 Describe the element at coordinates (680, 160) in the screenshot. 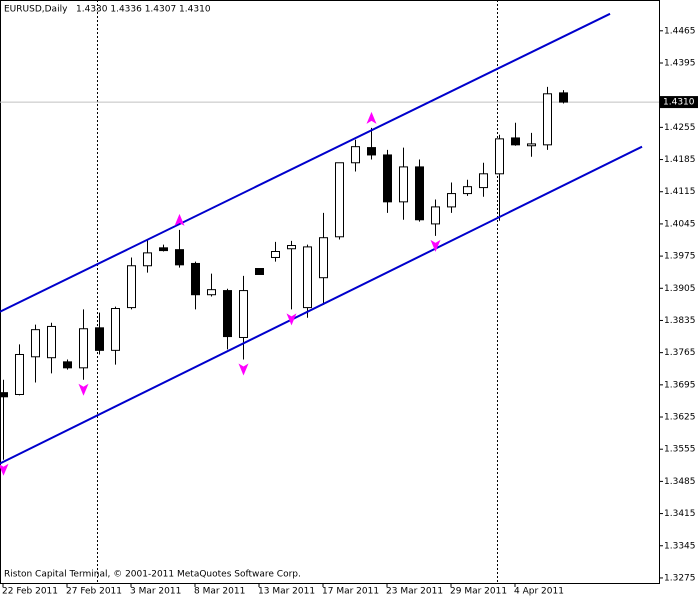

I see `y-tick-label: 1.4185` at that location.